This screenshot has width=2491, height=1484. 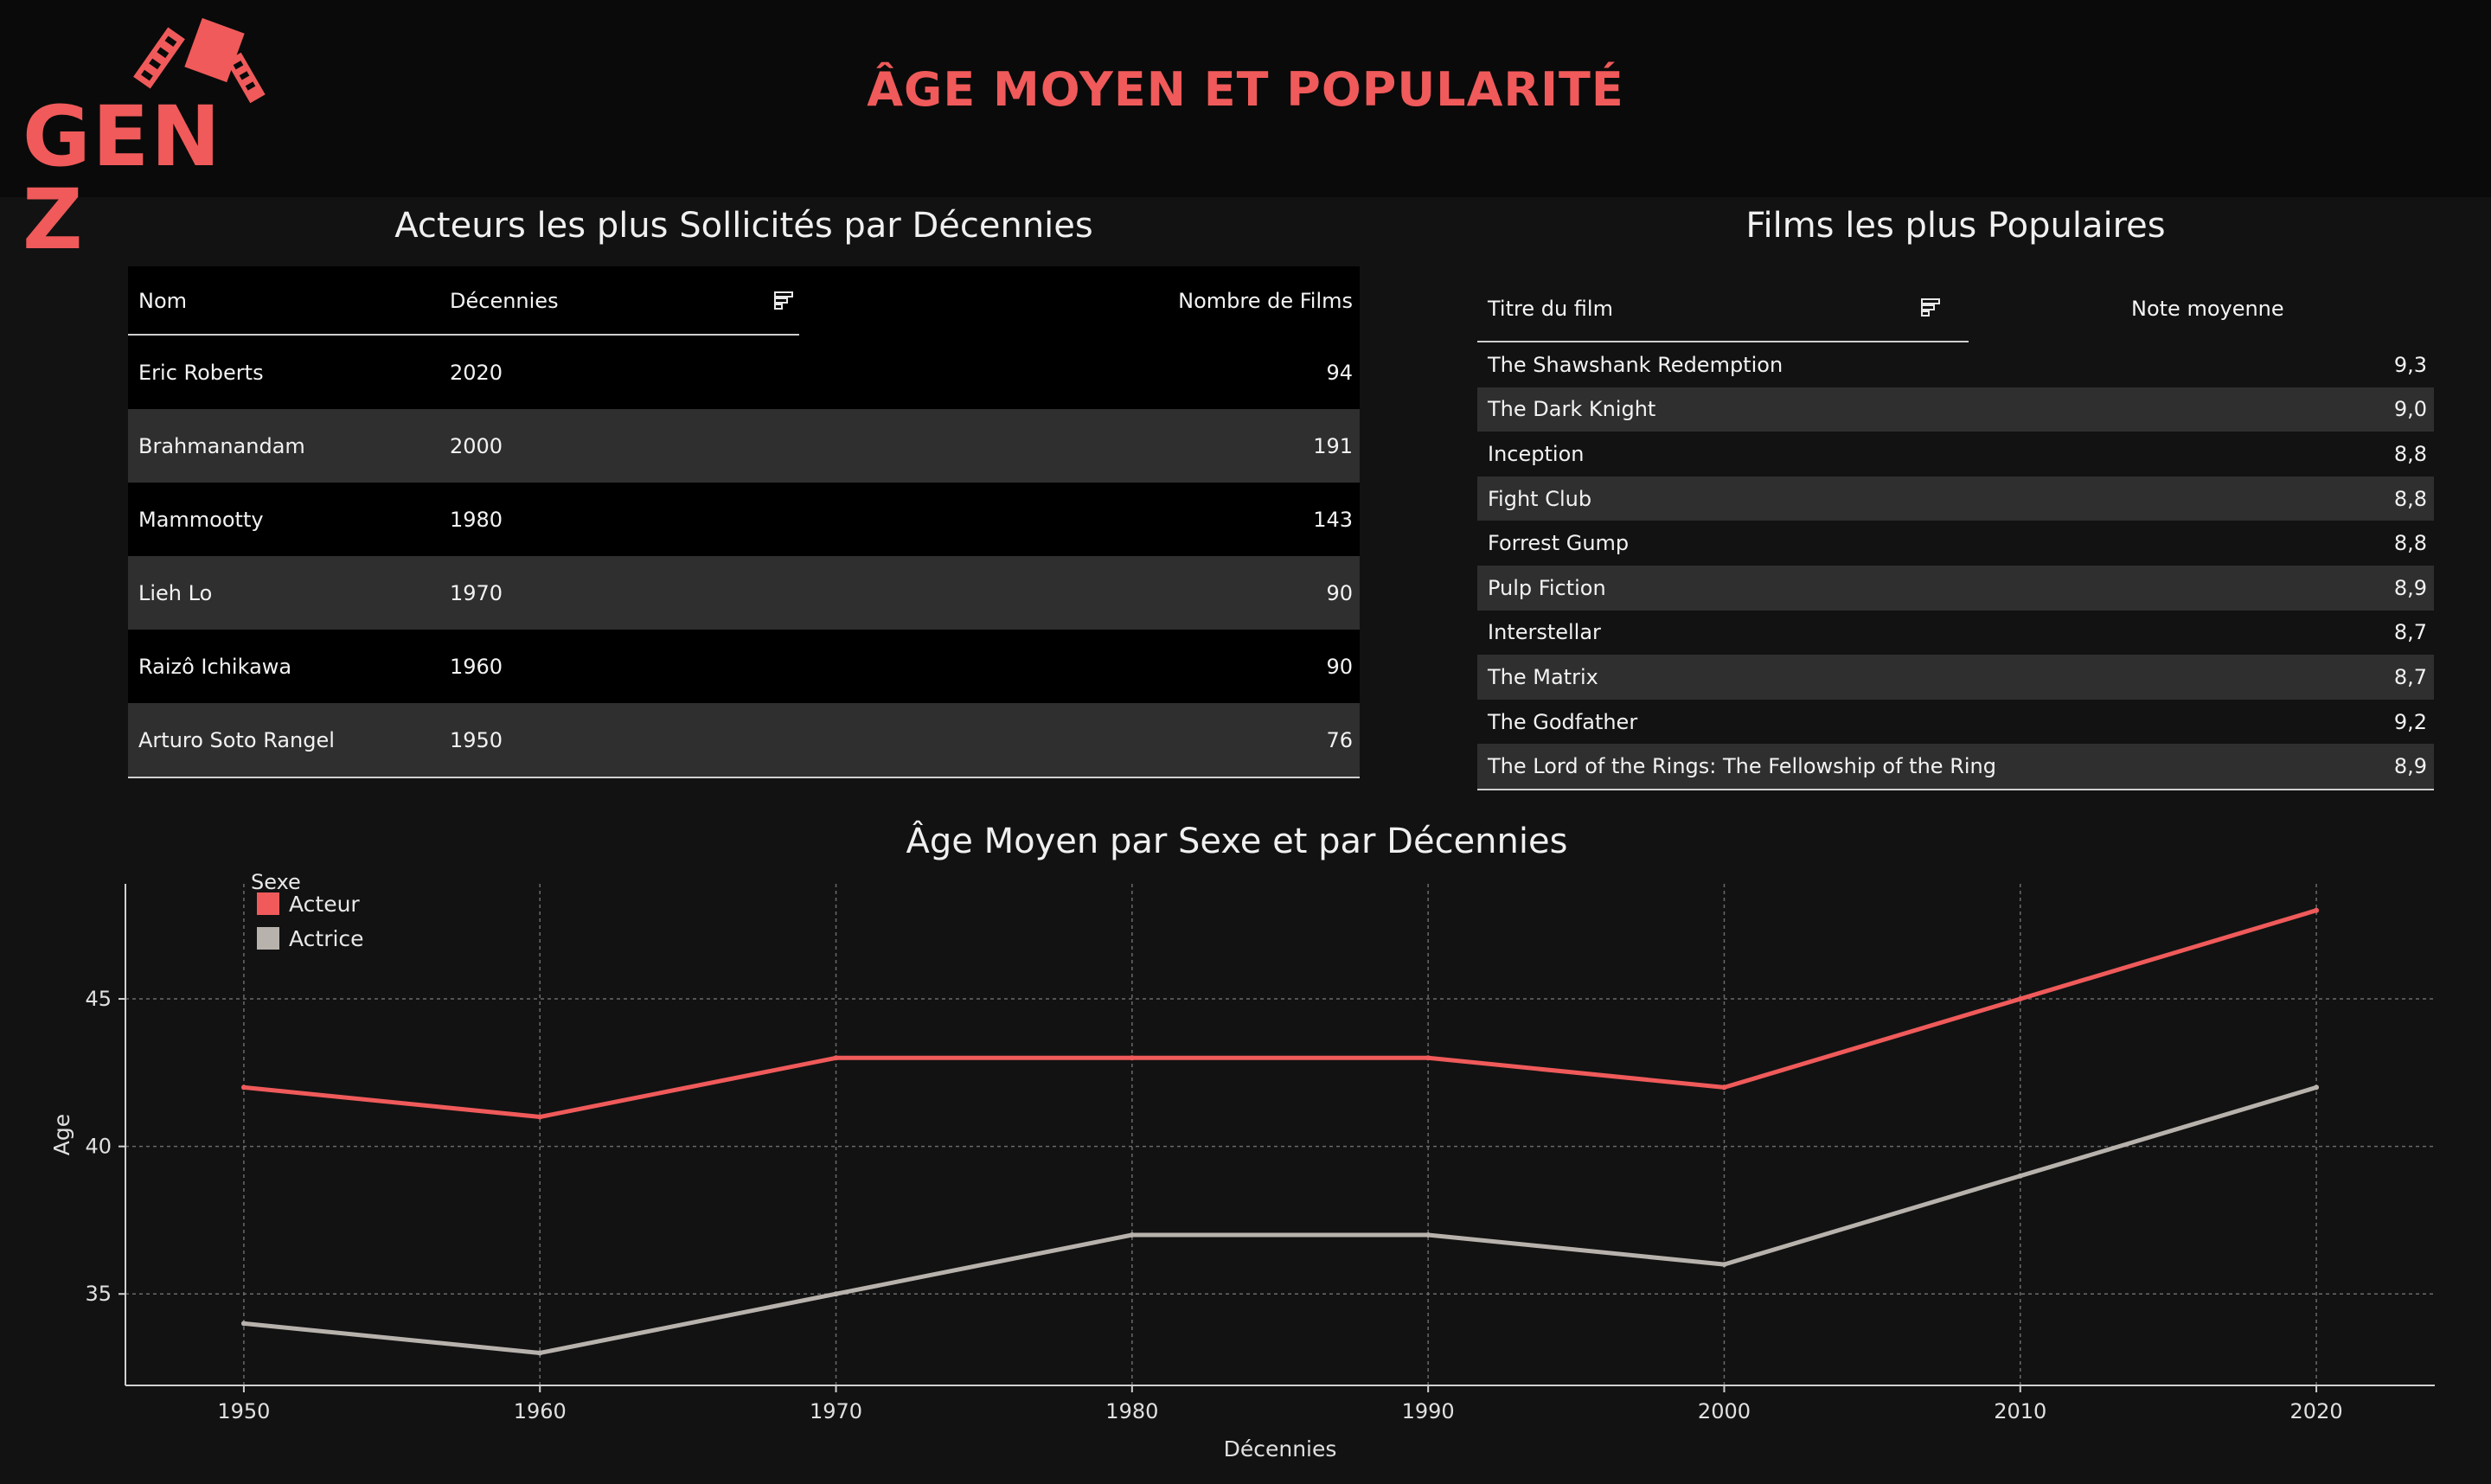 I want to click on film-title: Interstellar, so click(x=1544, y=633).